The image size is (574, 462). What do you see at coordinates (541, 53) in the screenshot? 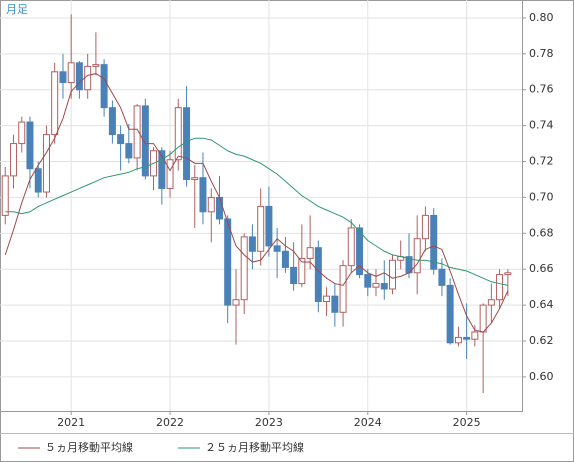
I see `y-tick-label: 0.78` at bounding box center [541, 53].